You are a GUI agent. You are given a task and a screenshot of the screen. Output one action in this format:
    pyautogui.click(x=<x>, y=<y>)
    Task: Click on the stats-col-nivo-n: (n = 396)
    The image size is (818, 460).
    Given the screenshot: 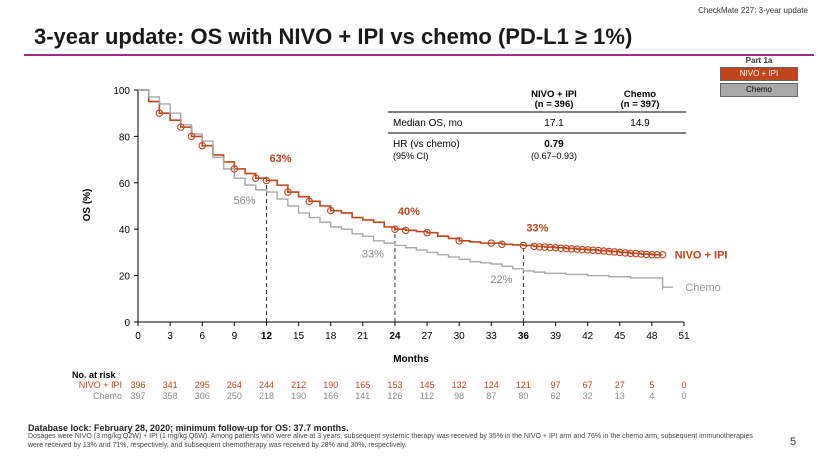 What is the action you would take?
    pyautogui.click(x=554, y=104)
    